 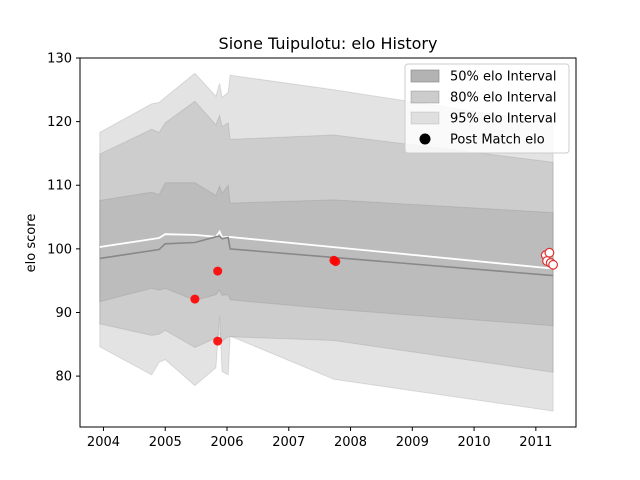 What do you see at coordinates (412, 442) in the screenshot?
I see `x-tick-label: 2009` at bounding box center [412, 442].